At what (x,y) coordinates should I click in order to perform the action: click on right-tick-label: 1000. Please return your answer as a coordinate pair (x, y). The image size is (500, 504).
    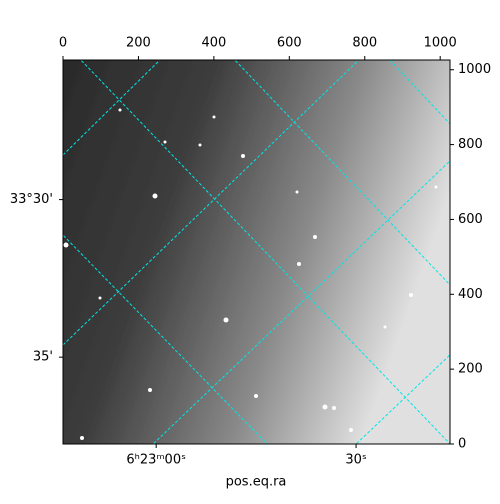
    Looking at the image, I should click on (474, 69).